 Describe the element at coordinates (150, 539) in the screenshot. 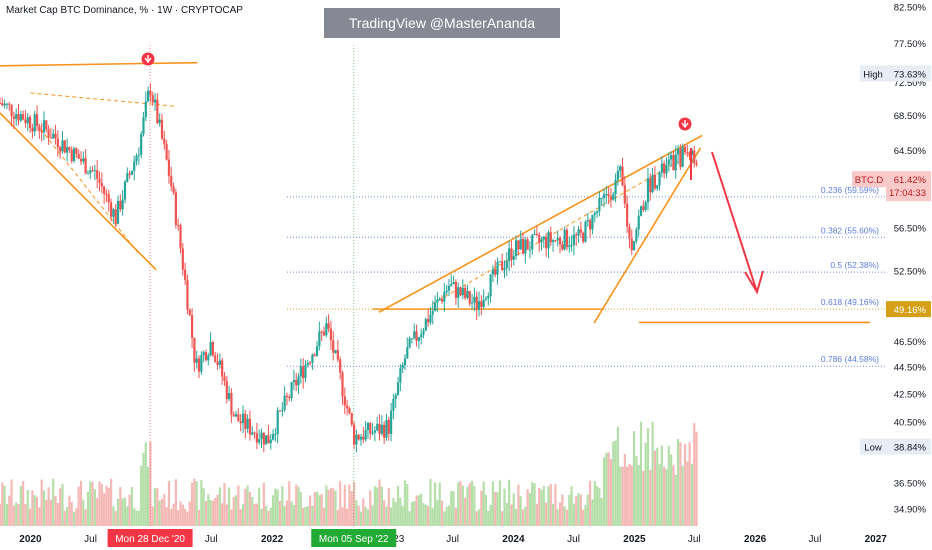

I see `event-label: Mon 28 Dec '20` at that location.